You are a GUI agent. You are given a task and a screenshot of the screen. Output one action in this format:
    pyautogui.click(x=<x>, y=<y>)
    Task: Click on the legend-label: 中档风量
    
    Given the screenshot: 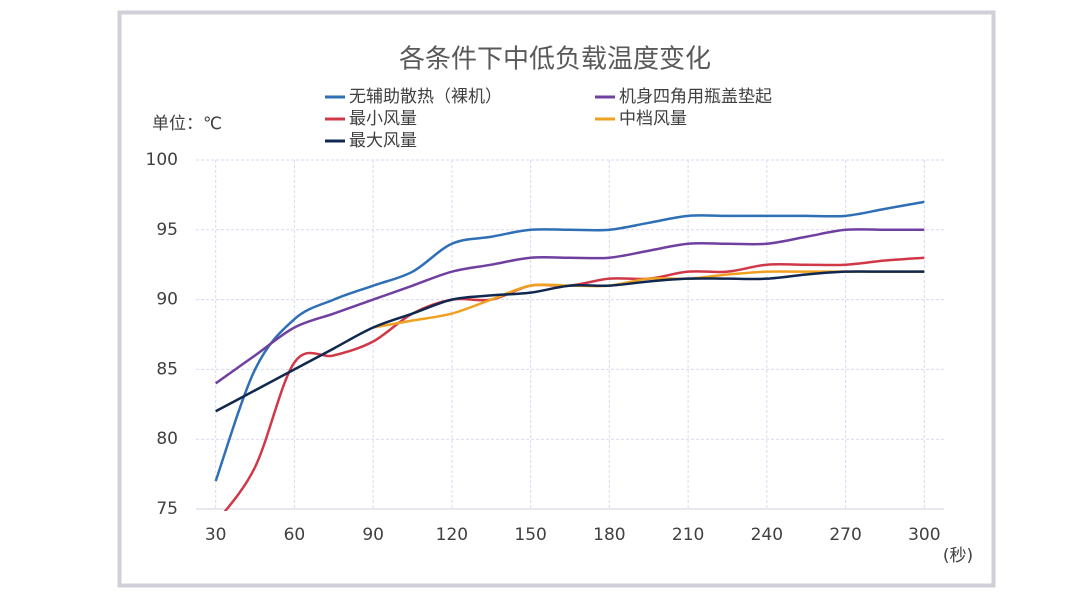 What is the action you would take?
    pyautogui.click(x=653, y=119)
    